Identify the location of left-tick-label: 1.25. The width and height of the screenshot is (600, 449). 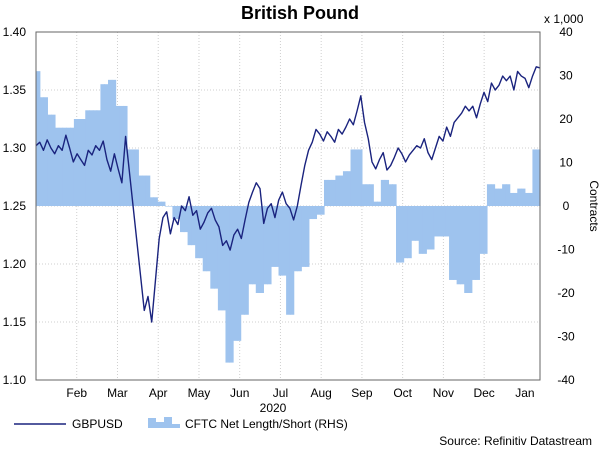
(15, 206).